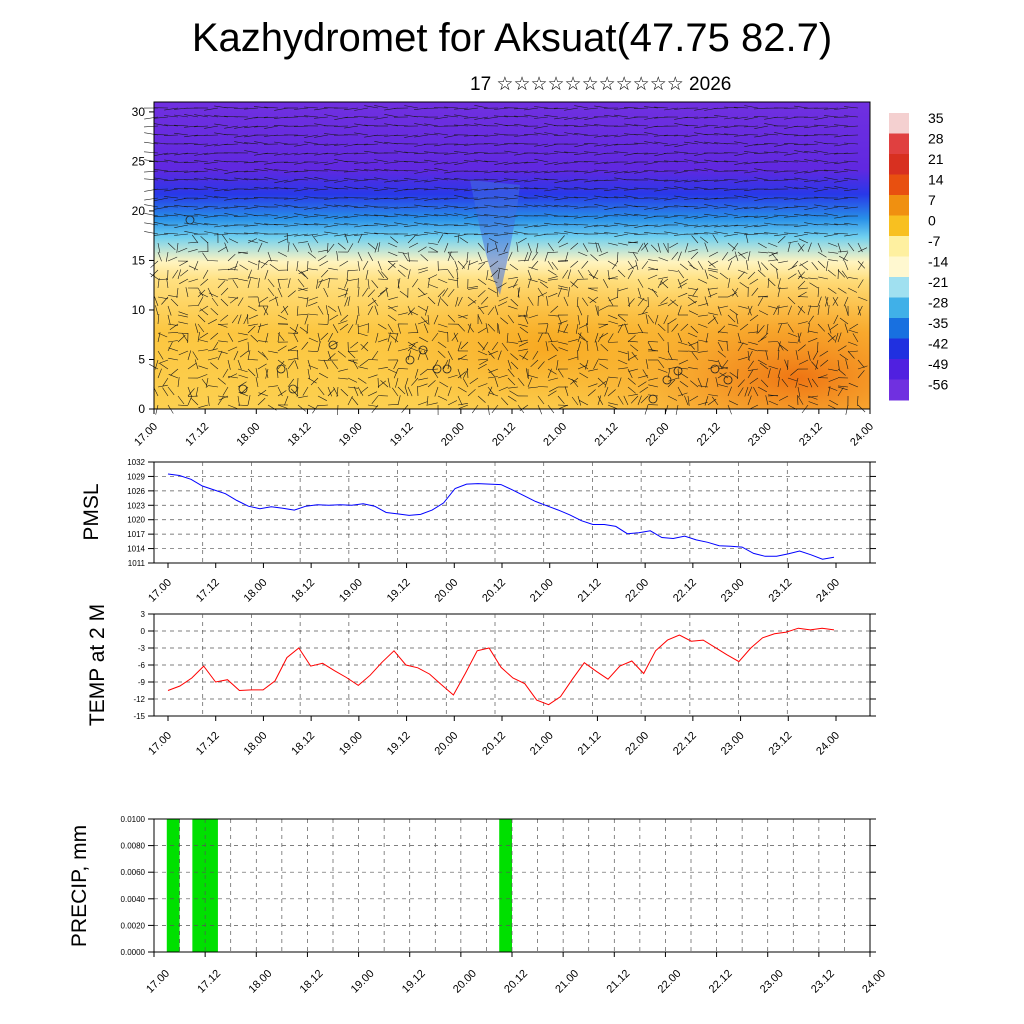 This screenshot has height=1024, width=1024. What do you see at coordinates (936, 118) in the screenshot?
I see `colorbar-label-35: 35` at bounding box center [936, 118].